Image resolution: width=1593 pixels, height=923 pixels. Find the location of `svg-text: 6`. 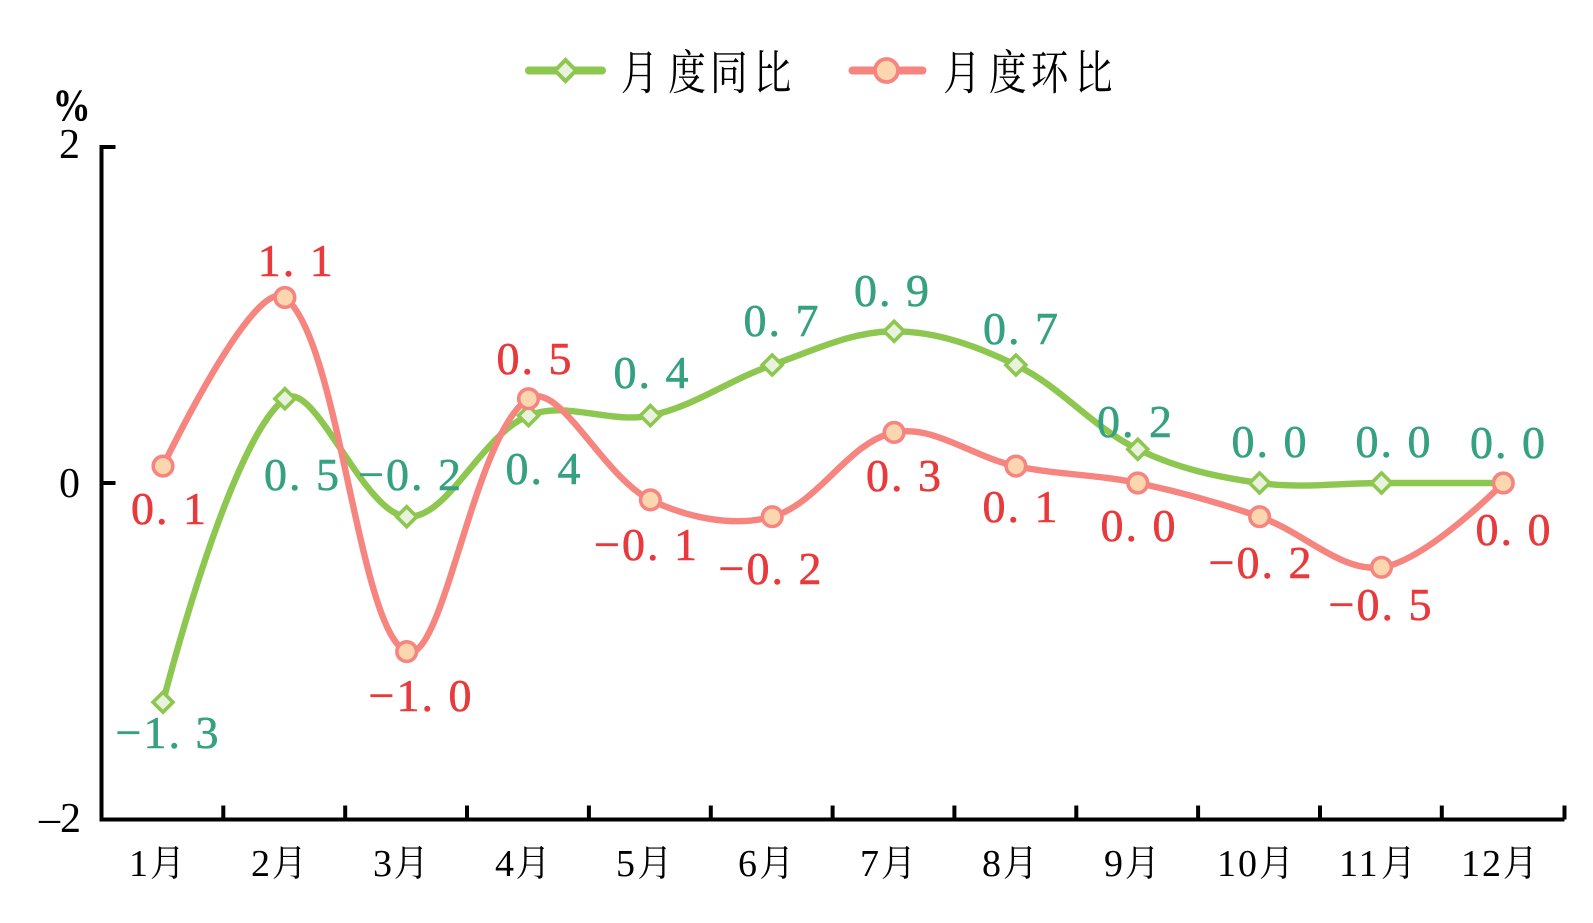

svg-text: 6 is located at coordinates (748, 864).